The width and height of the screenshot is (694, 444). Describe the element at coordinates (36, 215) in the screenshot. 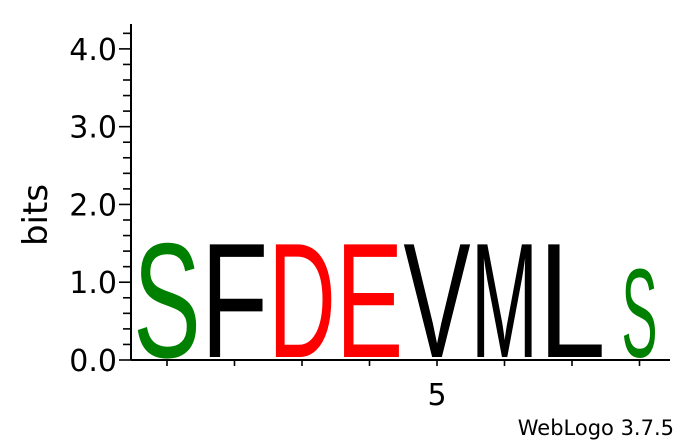

I see `y-axis-label: bits` at that location.